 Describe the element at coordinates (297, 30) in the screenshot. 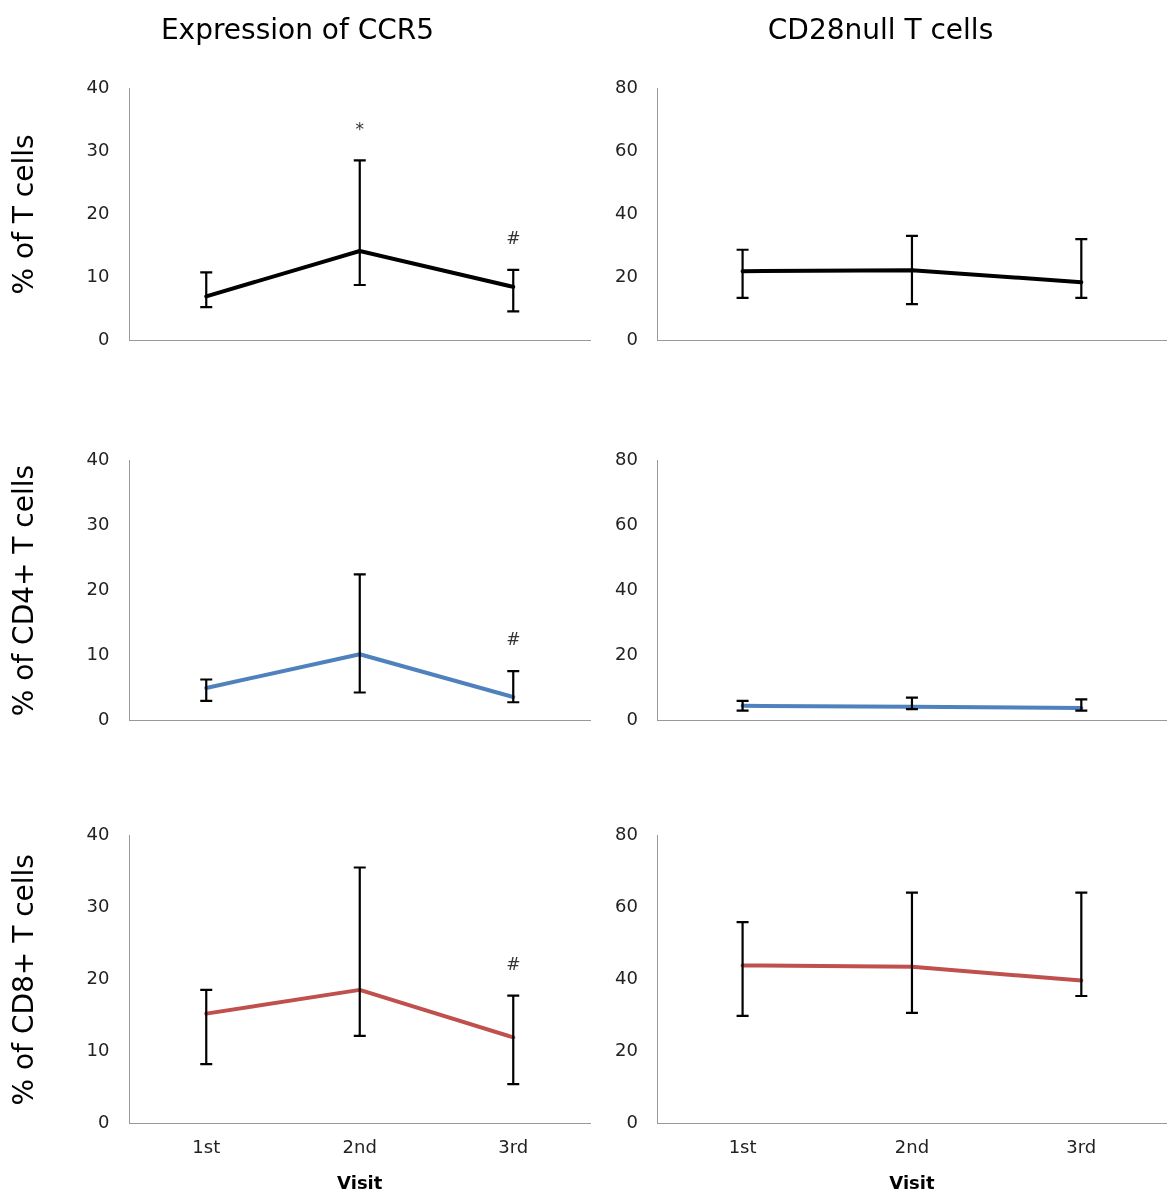

I see `chart-title: Expression of CCR5` at that location.